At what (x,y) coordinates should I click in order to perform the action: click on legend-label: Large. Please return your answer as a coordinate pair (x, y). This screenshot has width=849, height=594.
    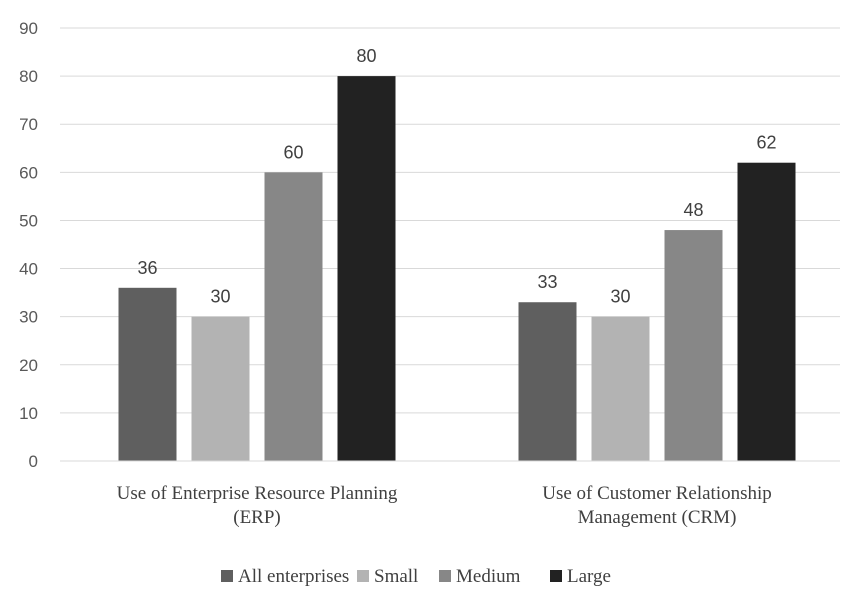
    Looking at the image, I should click on (589, 576).